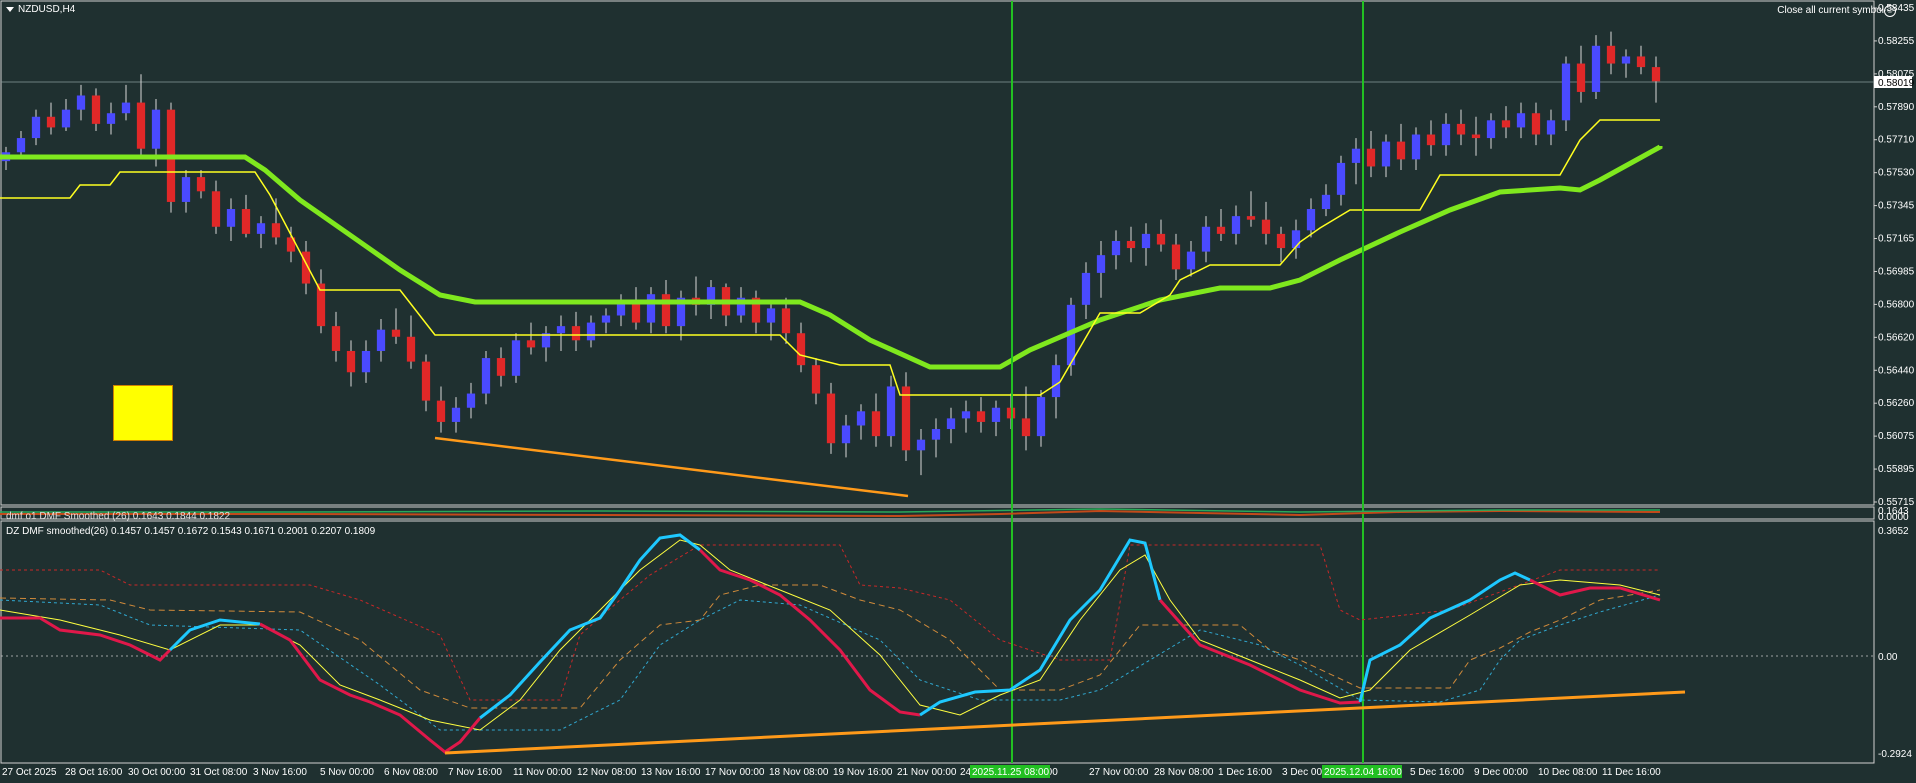 The width and height of the screenshot is (1916, 783). I want to click on price-tick-label: 0.57890, so click(1896, 107).